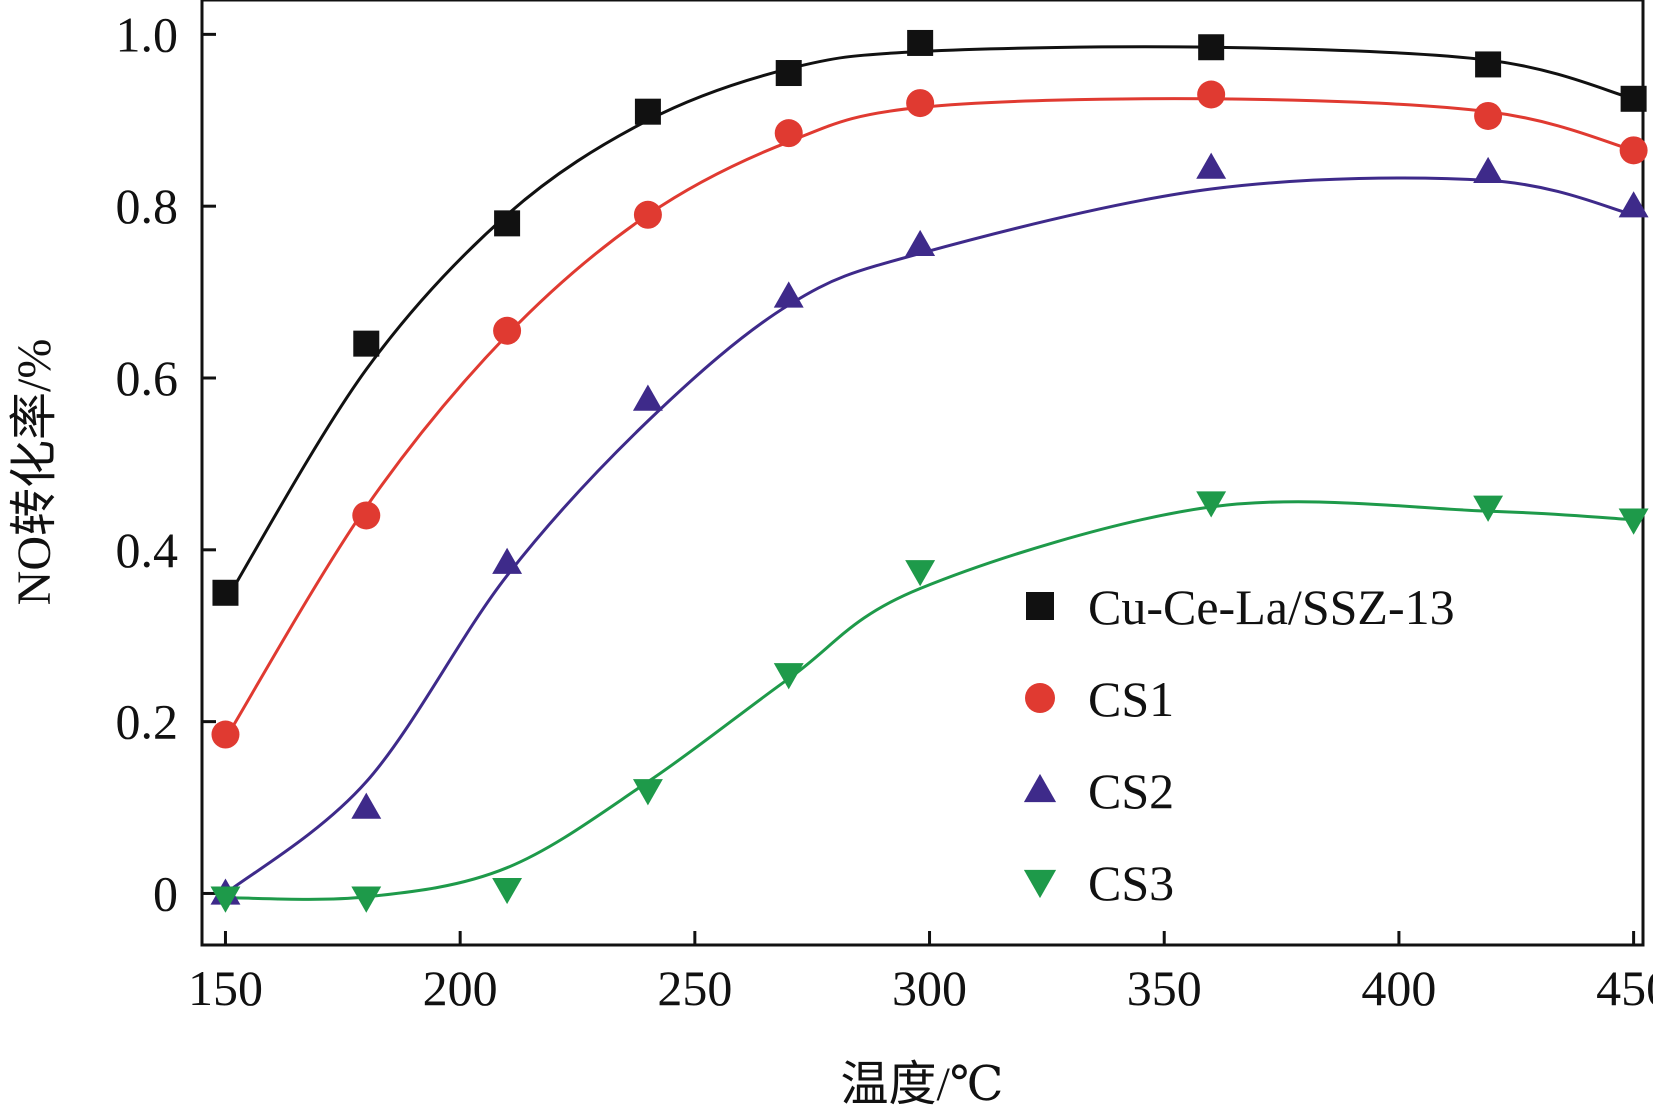  I want to click on x-tick-label: 250, so click(694, 988).